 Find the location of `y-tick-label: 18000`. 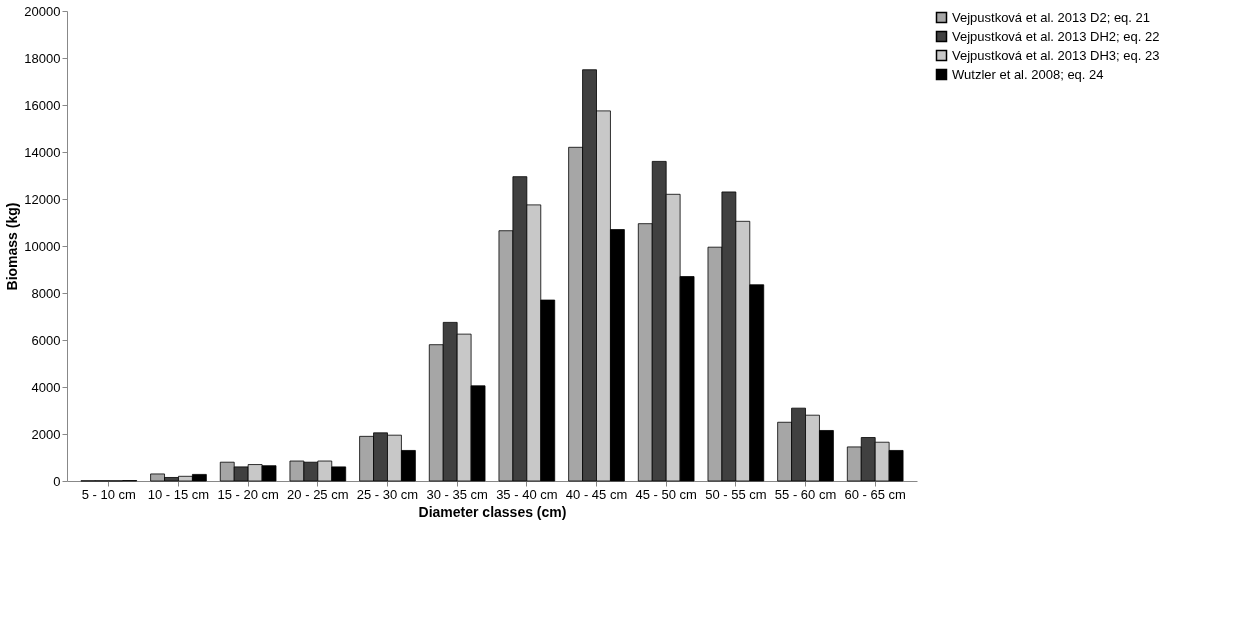

y-tick-label: 18000 is located at coordinates (42, 58).